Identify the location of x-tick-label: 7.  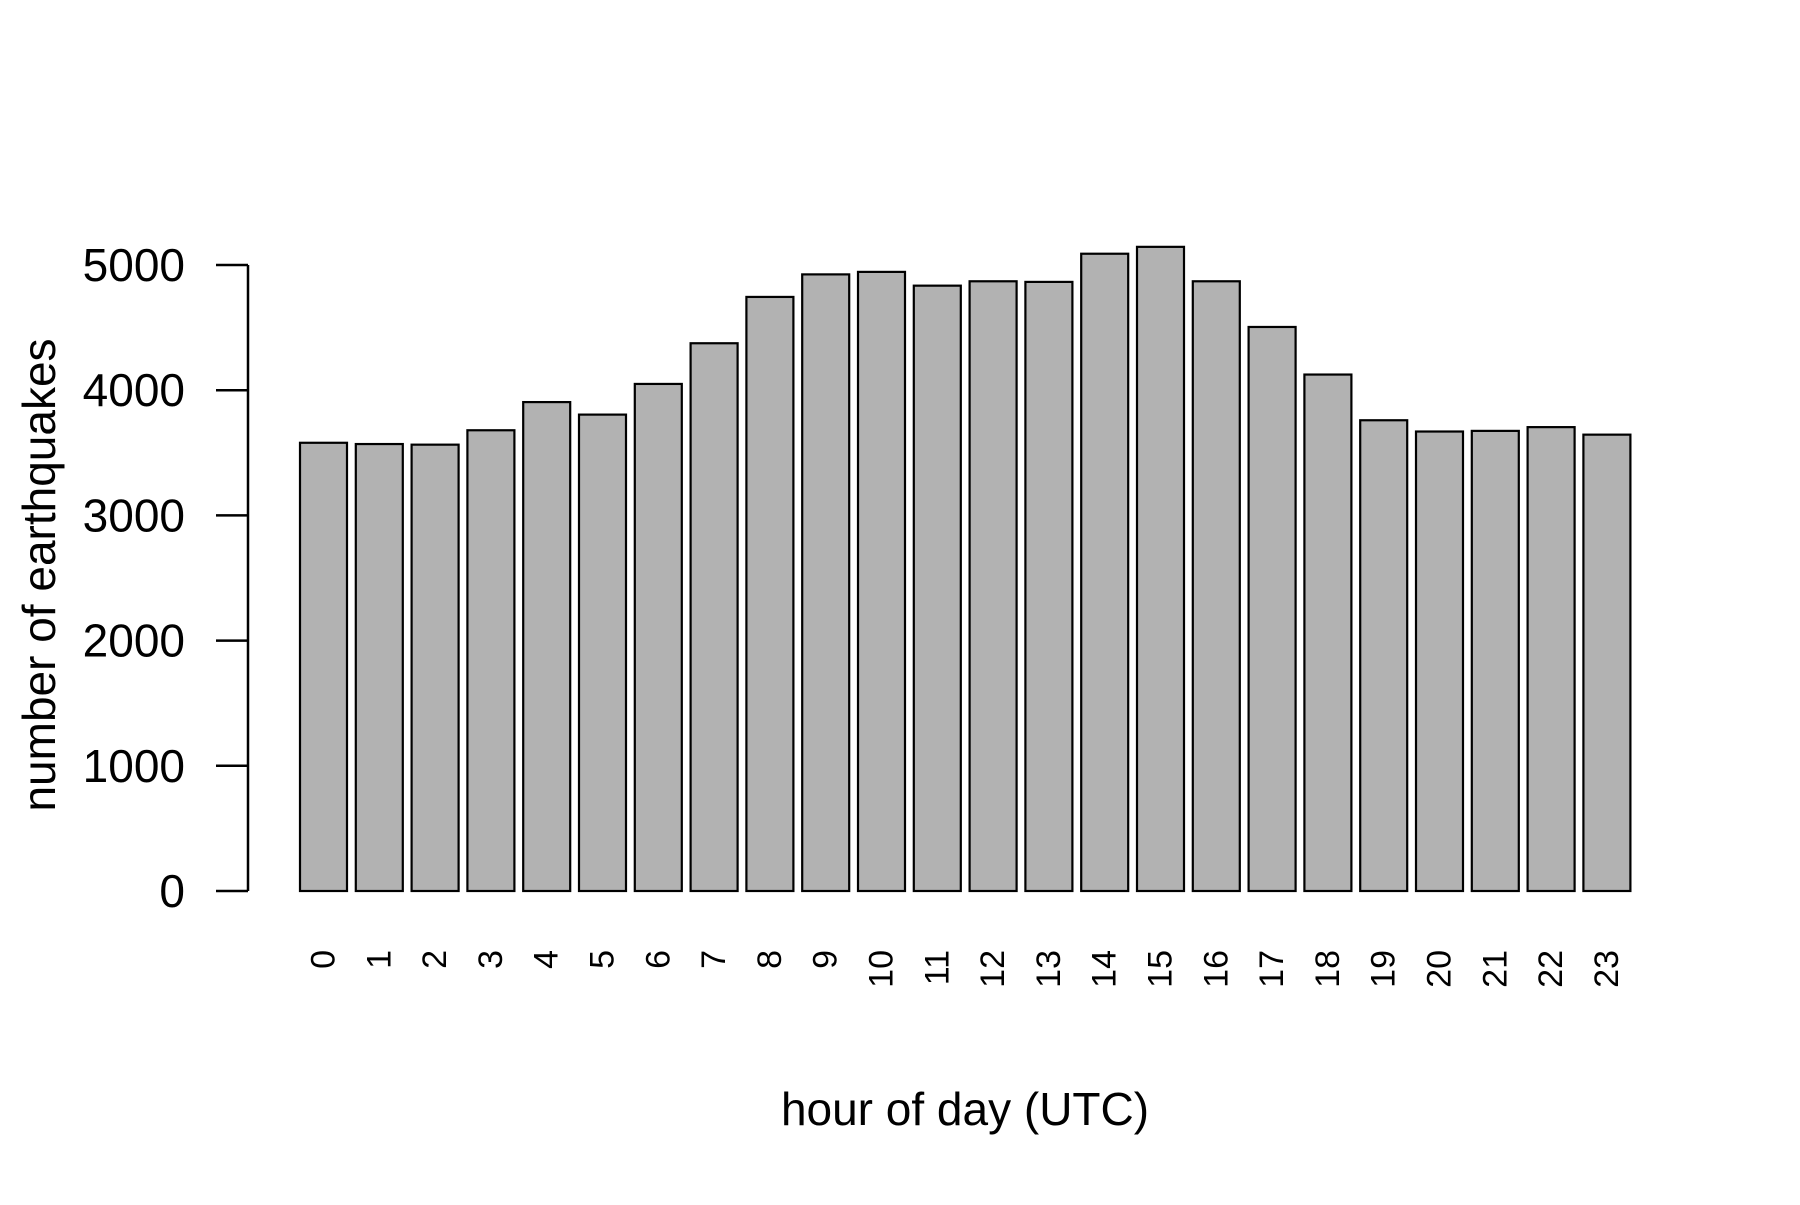
(714, 959).